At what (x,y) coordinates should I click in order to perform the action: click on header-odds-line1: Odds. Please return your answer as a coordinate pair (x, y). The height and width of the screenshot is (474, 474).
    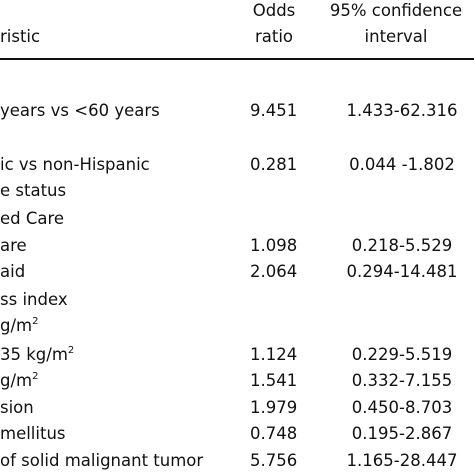
    Looking at the image, I should click on (274, 10).